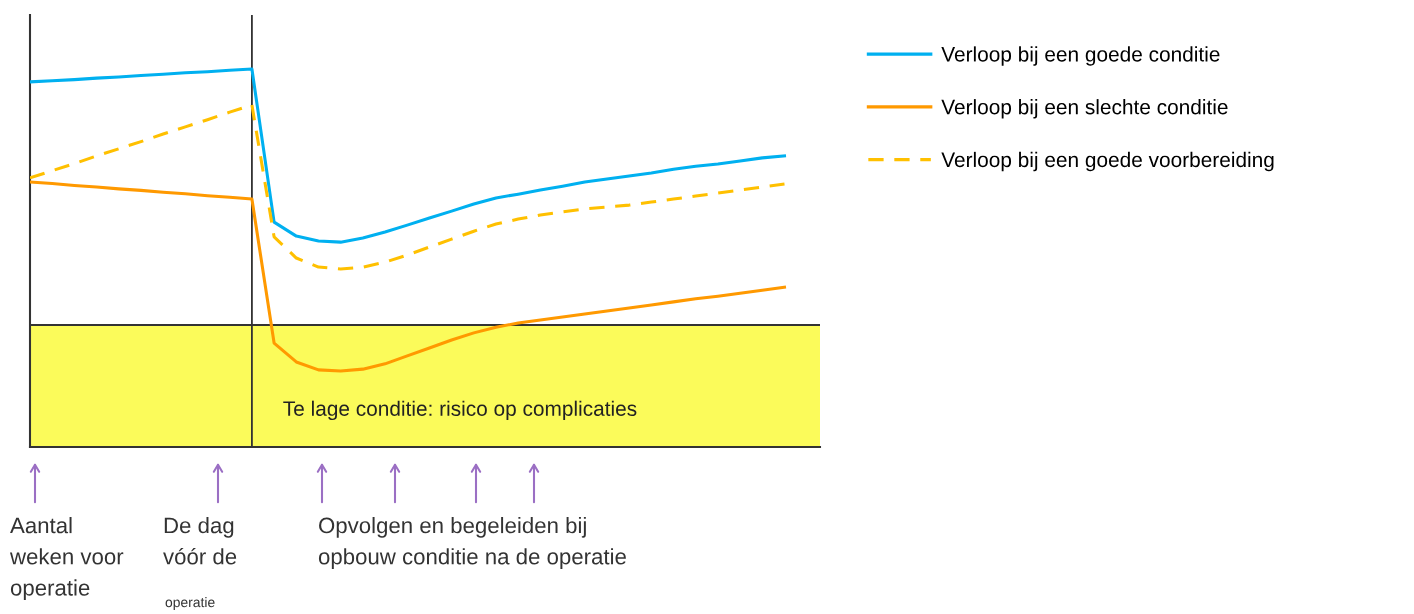 This screenshot has height=614, width=1414. Describe the element at coordinates (200, 541) in the screenshot. I see `text: De dag vóór de` at that location.